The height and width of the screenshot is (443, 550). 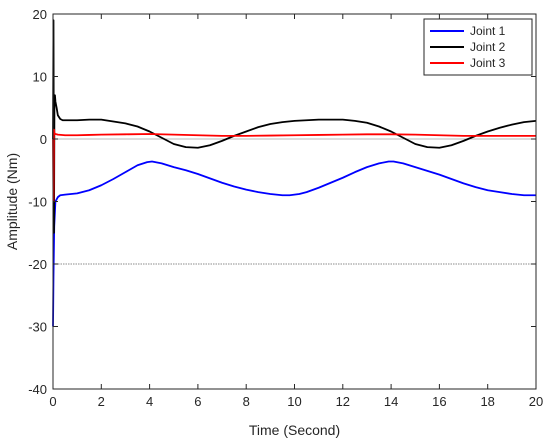 What do you see at coordinates (101, 401) in the screenshot?
I see `x-tick-label: 2` at bounding box center [101, 401].